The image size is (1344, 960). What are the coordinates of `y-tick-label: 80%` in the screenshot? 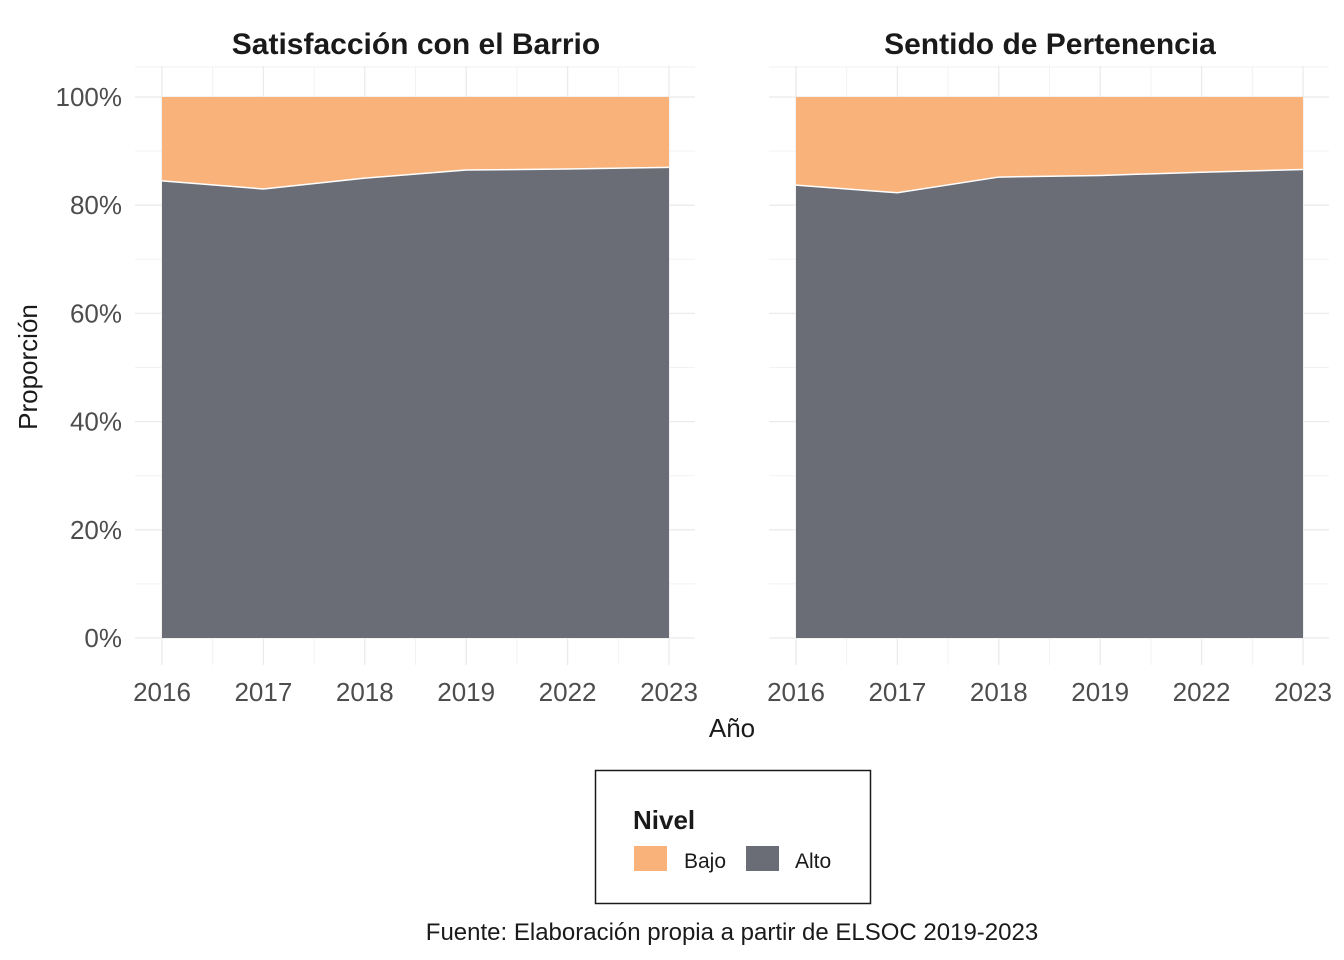 It's located at (96, 205).